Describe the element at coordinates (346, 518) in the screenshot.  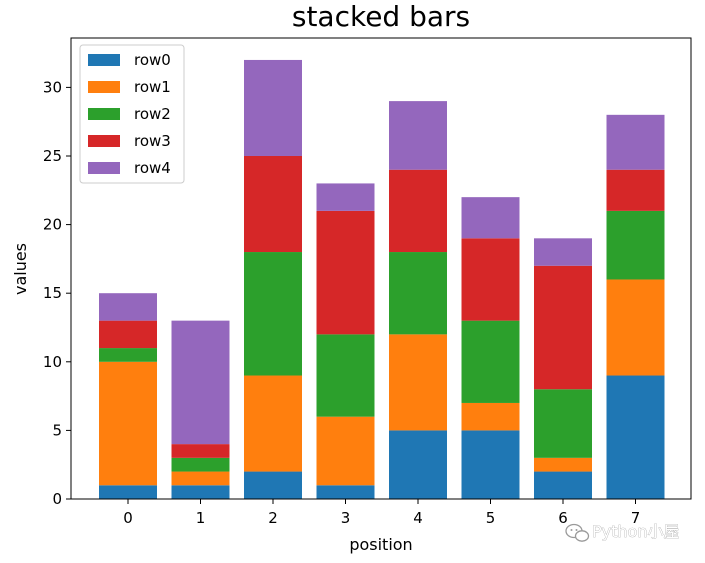
I see `x-tick-label: 3` at that location.